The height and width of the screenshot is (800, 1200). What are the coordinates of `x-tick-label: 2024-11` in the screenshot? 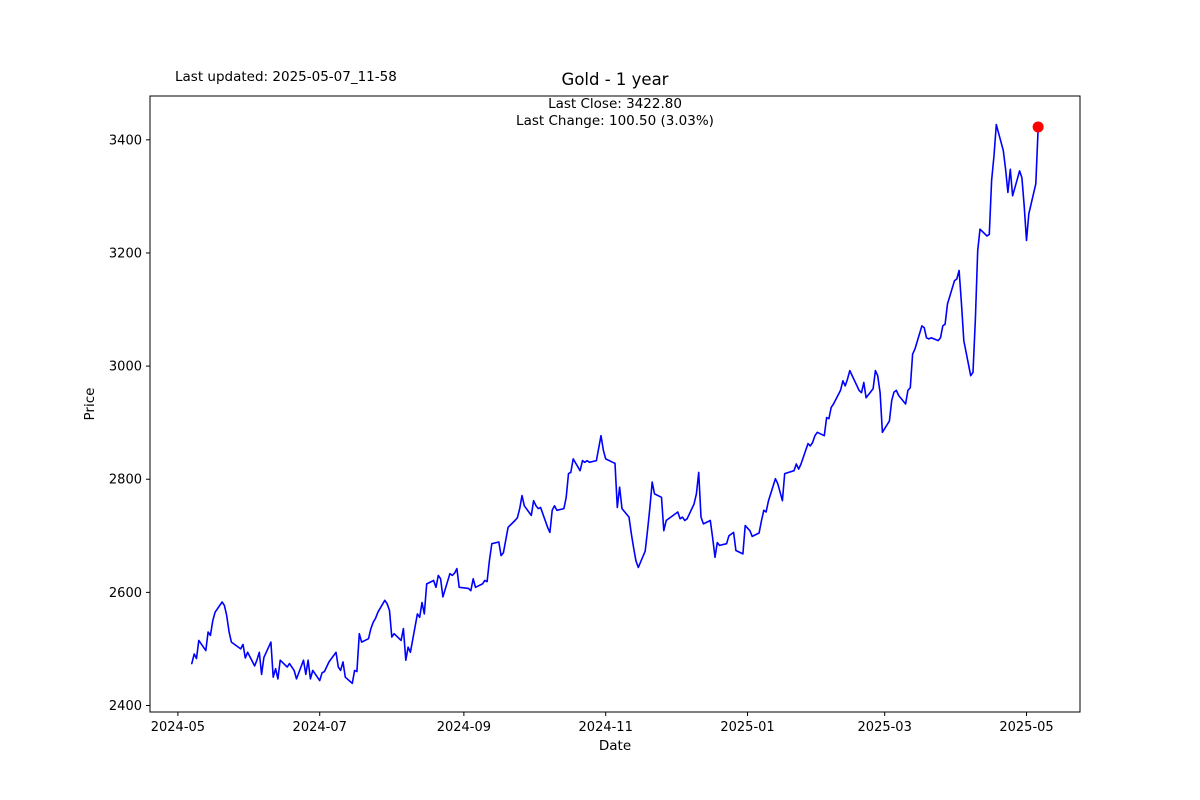 It's located at (606, 727).